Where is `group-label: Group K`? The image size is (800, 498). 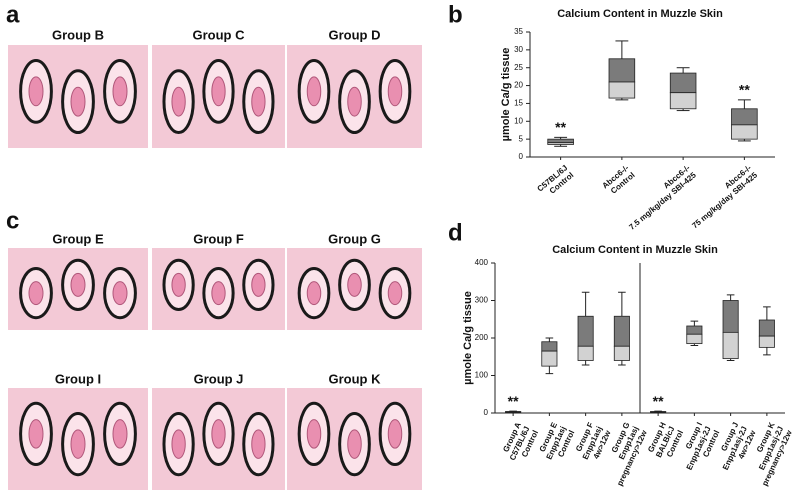 group-label: Group K is located at coordinates (355, 378).